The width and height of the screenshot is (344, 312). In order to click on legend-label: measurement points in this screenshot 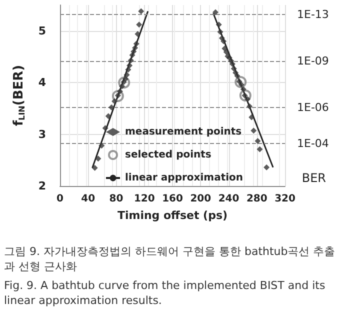, I will do `click(183, 132)`.